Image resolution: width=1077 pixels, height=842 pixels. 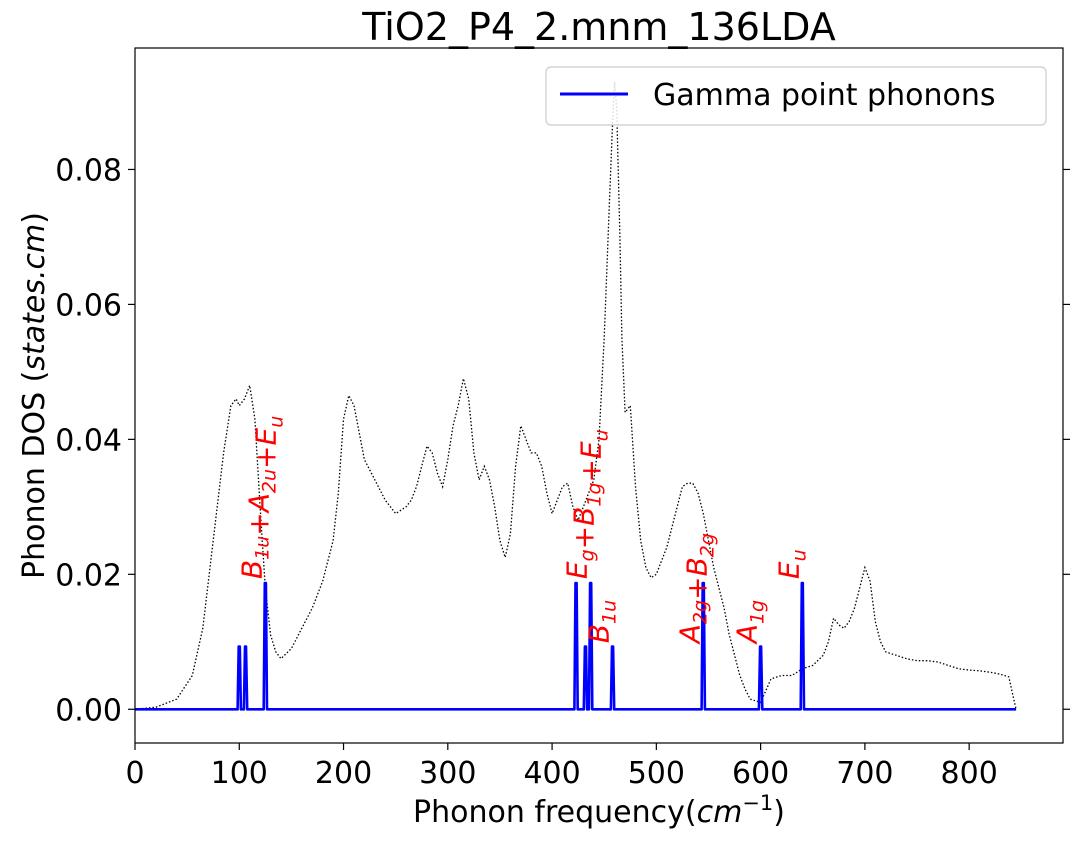 I want to click on y-tick-label: 0.08, so click(x=88, y=170).